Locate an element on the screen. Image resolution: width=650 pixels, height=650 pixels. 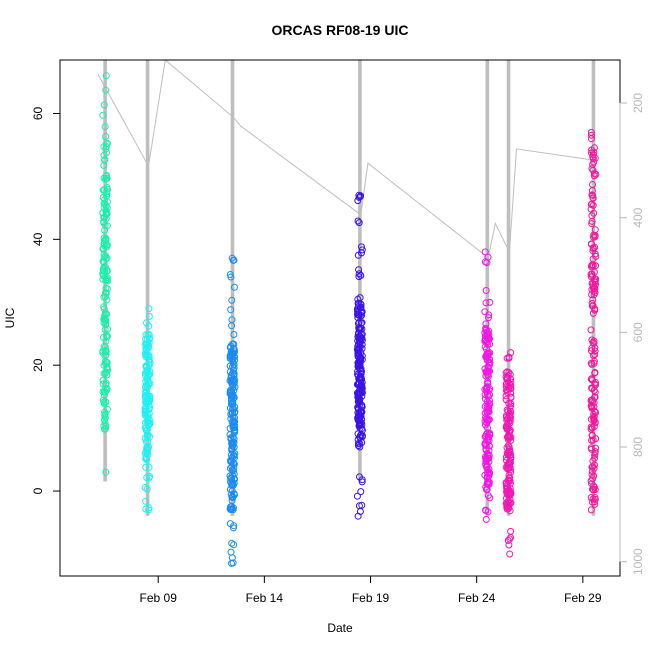
x-axis-label: Date is located at coordinates (340, 628).